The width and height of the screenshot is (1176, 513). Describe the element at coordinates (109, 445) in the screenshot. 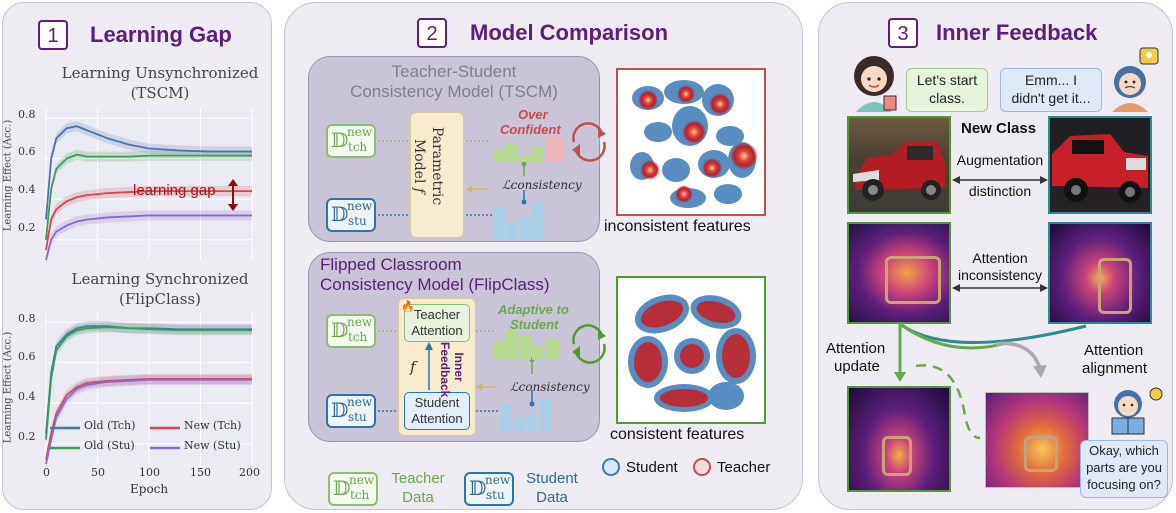

I see `legend-label-old-stu: Old (Stu)` at that location.